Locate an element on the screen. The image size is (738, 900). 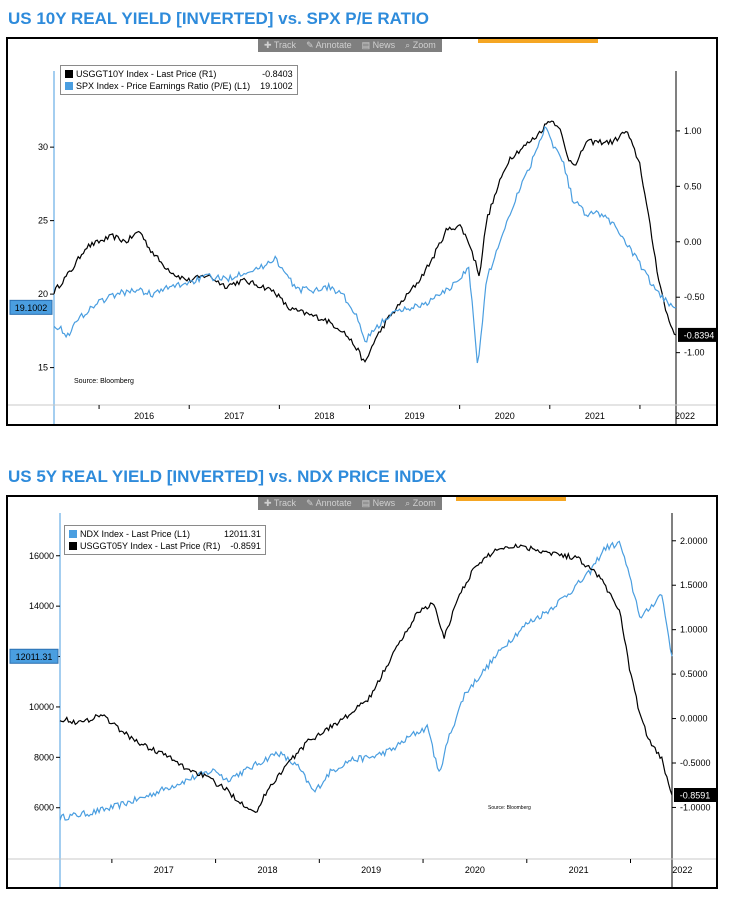
left-tick-label: 8000 is located at coordinates (44, 757).